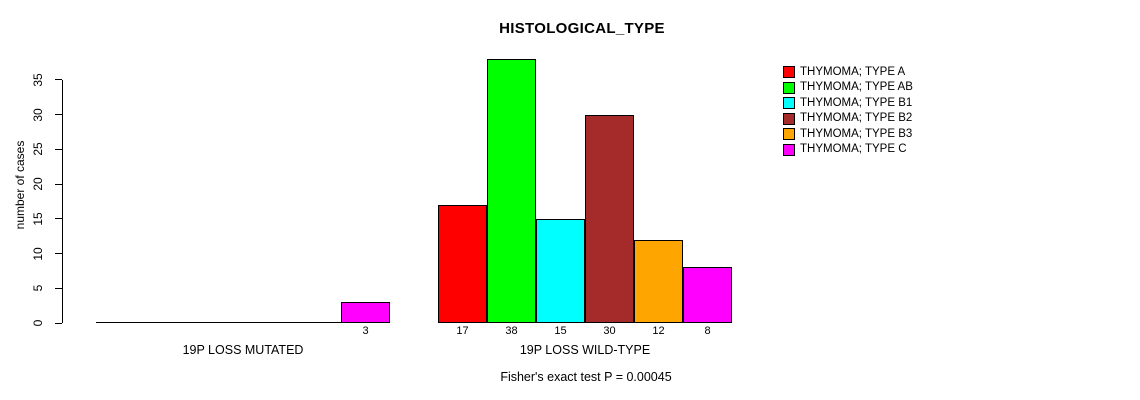 Image resolution: width=1140 pixels, height=400 pixels. What do you see at coordinates (586, 377) in the screenshot?
I see `p-value-annotation: Fisher's exact test P = 0.00045` at bounding box center [586, 377].